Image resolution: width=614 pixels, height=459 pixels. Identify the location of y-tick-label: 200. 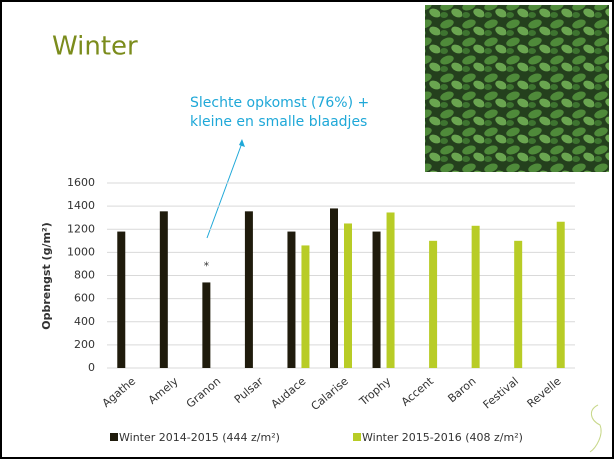
(84, 344).